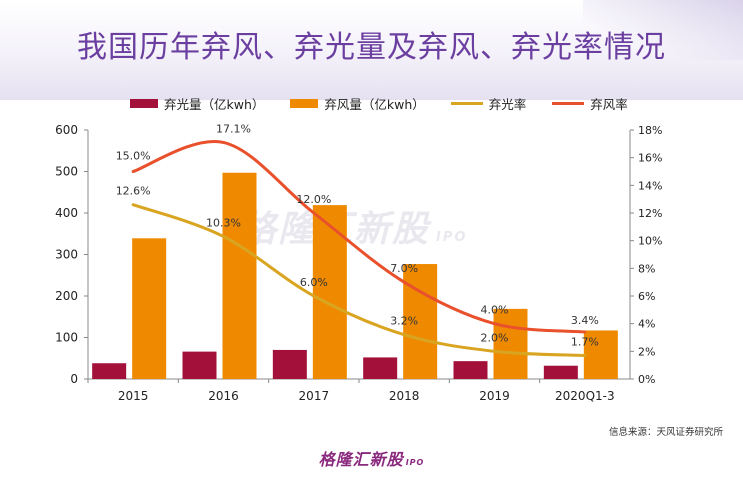  Describe the element at coordinates (585, 396) in the screenshot. I see `x-tick-label: 2020Q1-3` at that location.